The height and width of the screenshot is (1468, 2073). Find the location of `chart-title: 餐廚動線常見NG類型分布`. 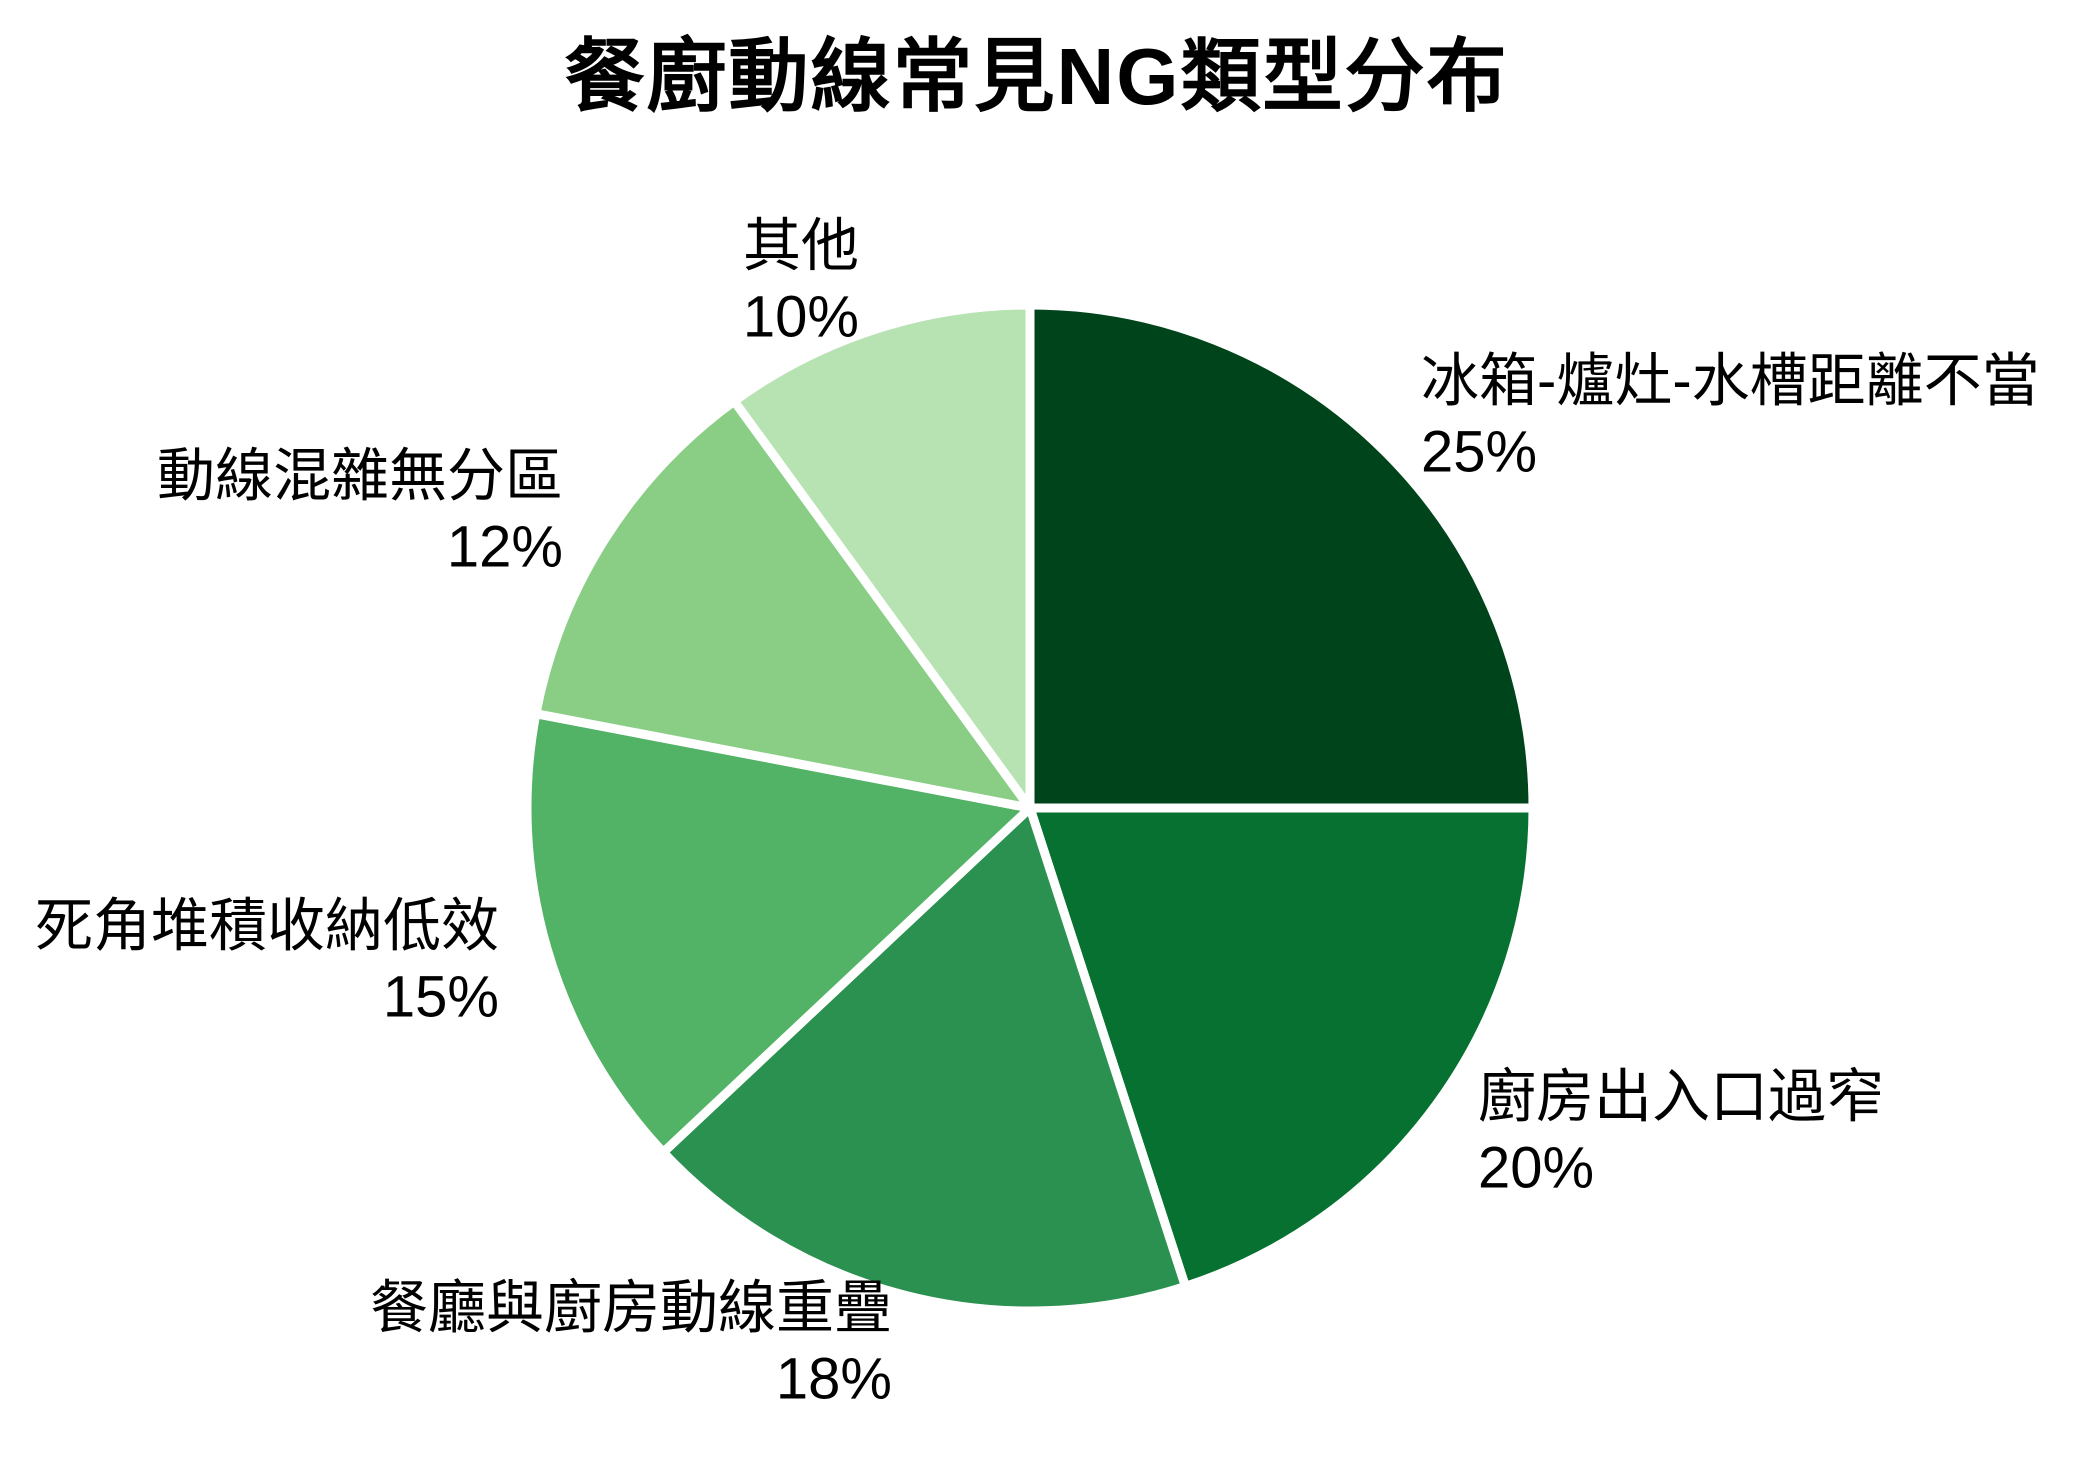

chart-title: 餐廚動線常見NG類型分布 is located at coordinates (1036, 76).